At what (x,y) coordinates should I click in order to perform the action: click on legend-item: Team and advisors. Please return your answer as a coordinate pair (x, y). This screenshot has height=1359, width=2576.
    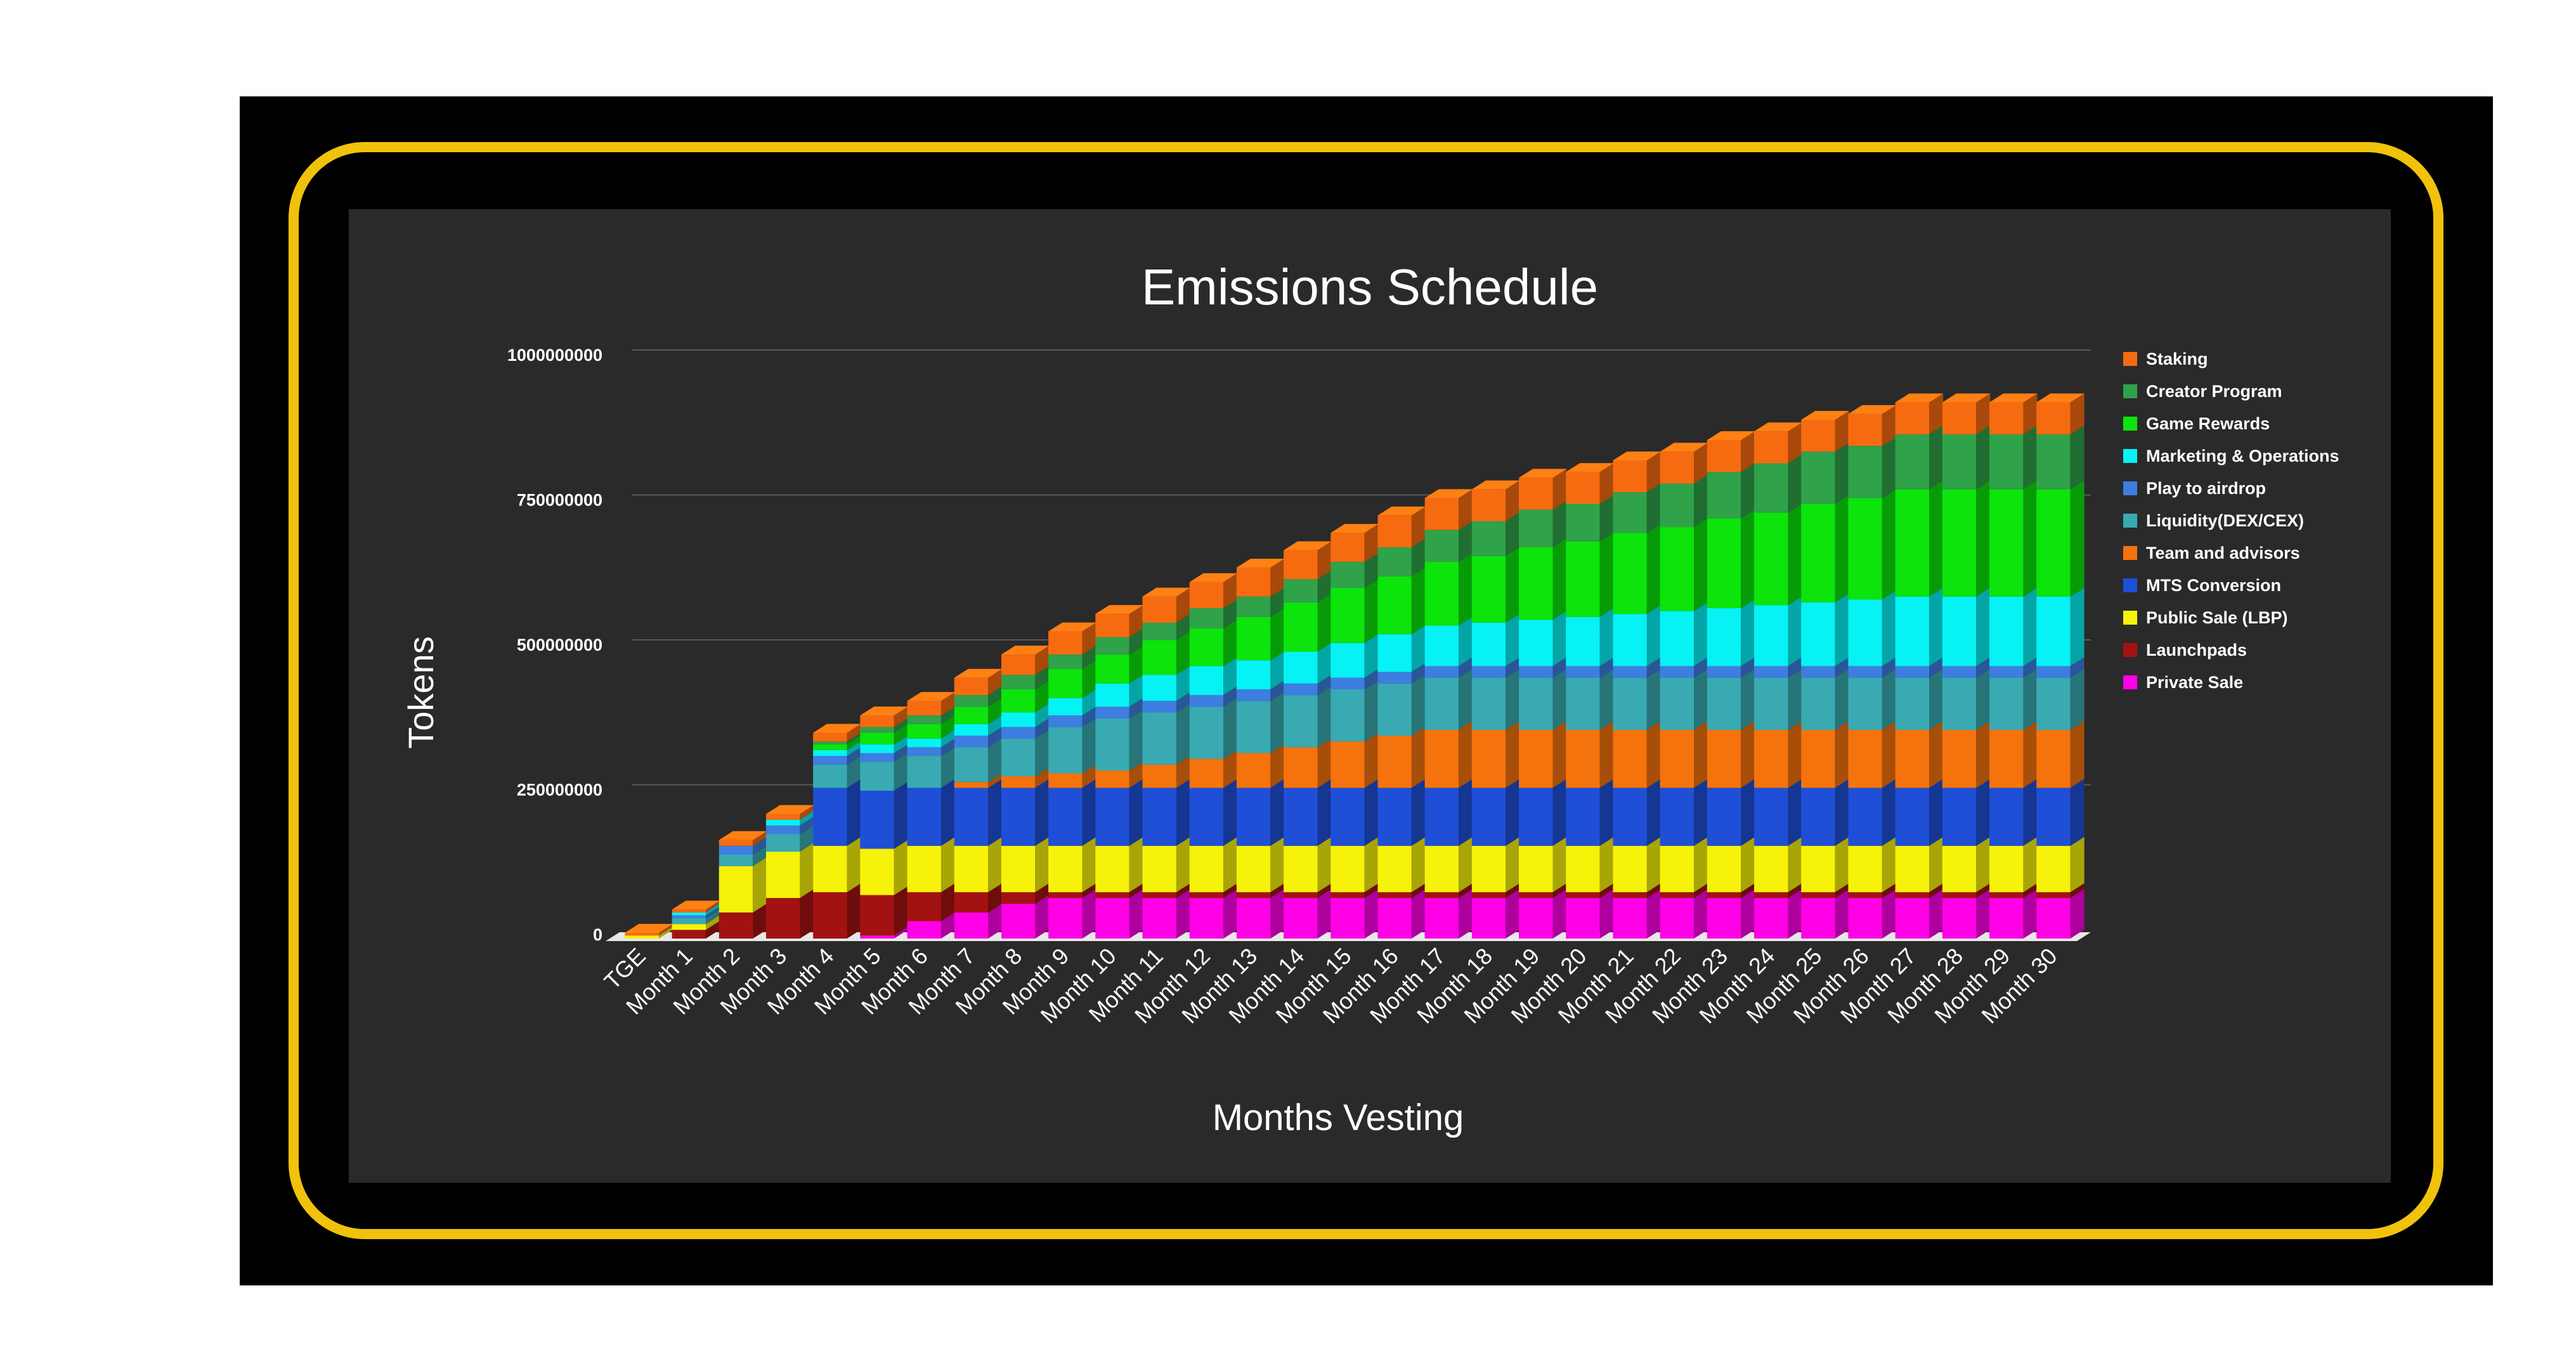
    Looking at the image, I should click on (2211, 552).